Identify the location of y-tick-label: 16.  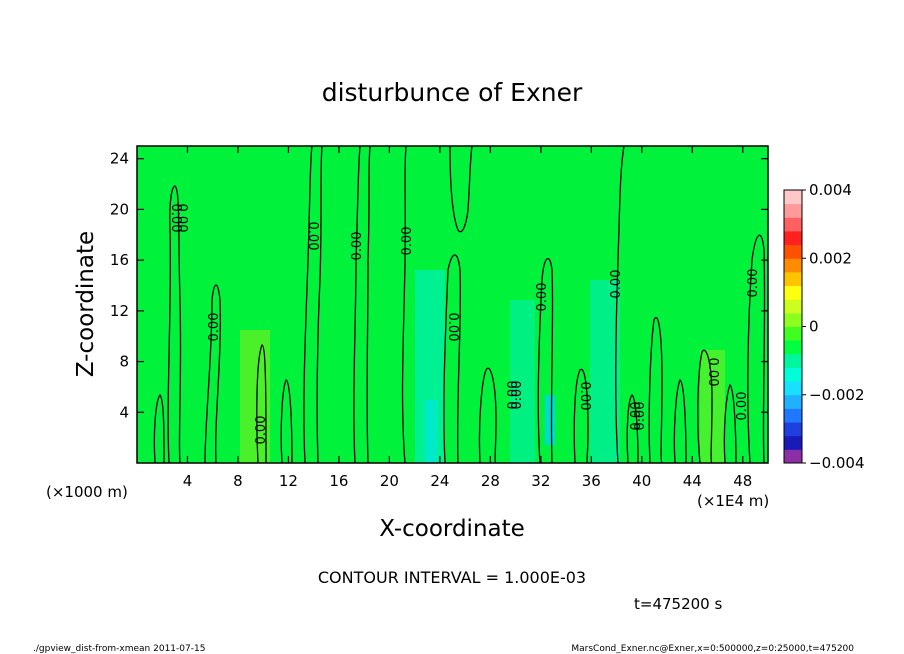
(119, 260).